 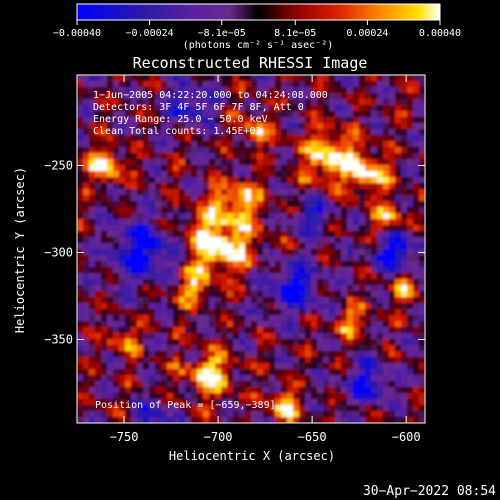 I want to click on colorbar-tick-label: 0.00040, so click(x=440, y=33).